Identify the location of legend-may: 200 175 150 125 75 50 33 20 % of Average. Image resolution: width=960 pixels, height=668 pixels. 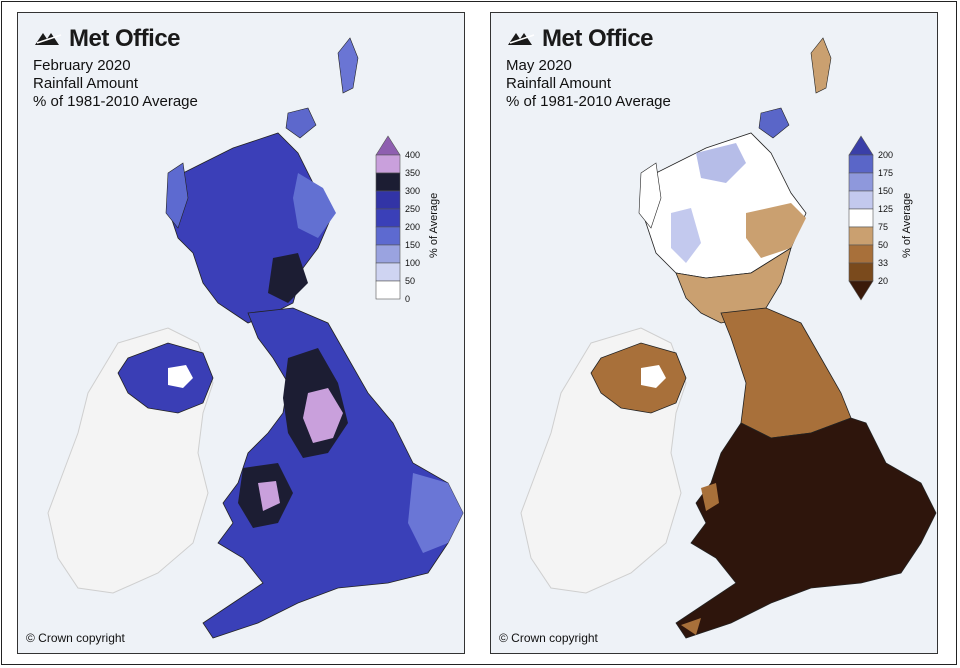
(887, 218).